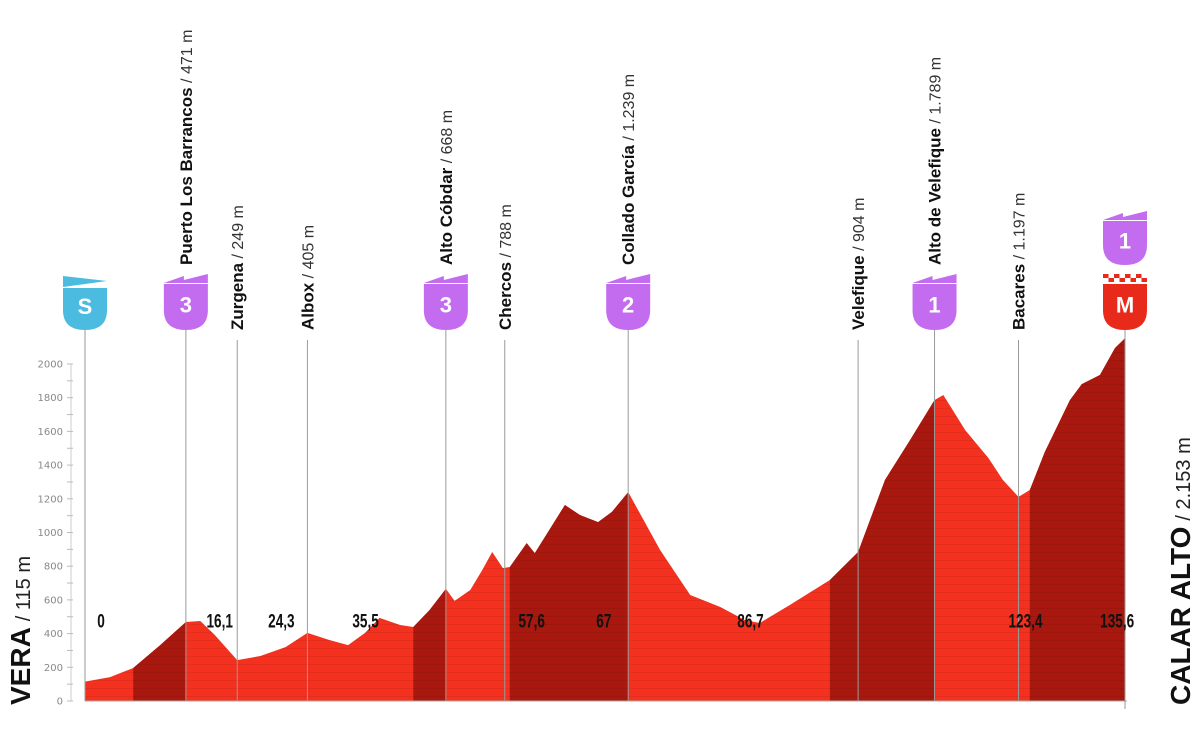 Image resolution: width=1200 pixels, height=741 pixels. I want to click on waypoint-marker: 3 Alto Cóbdar / 668 m, so click(445, 405).